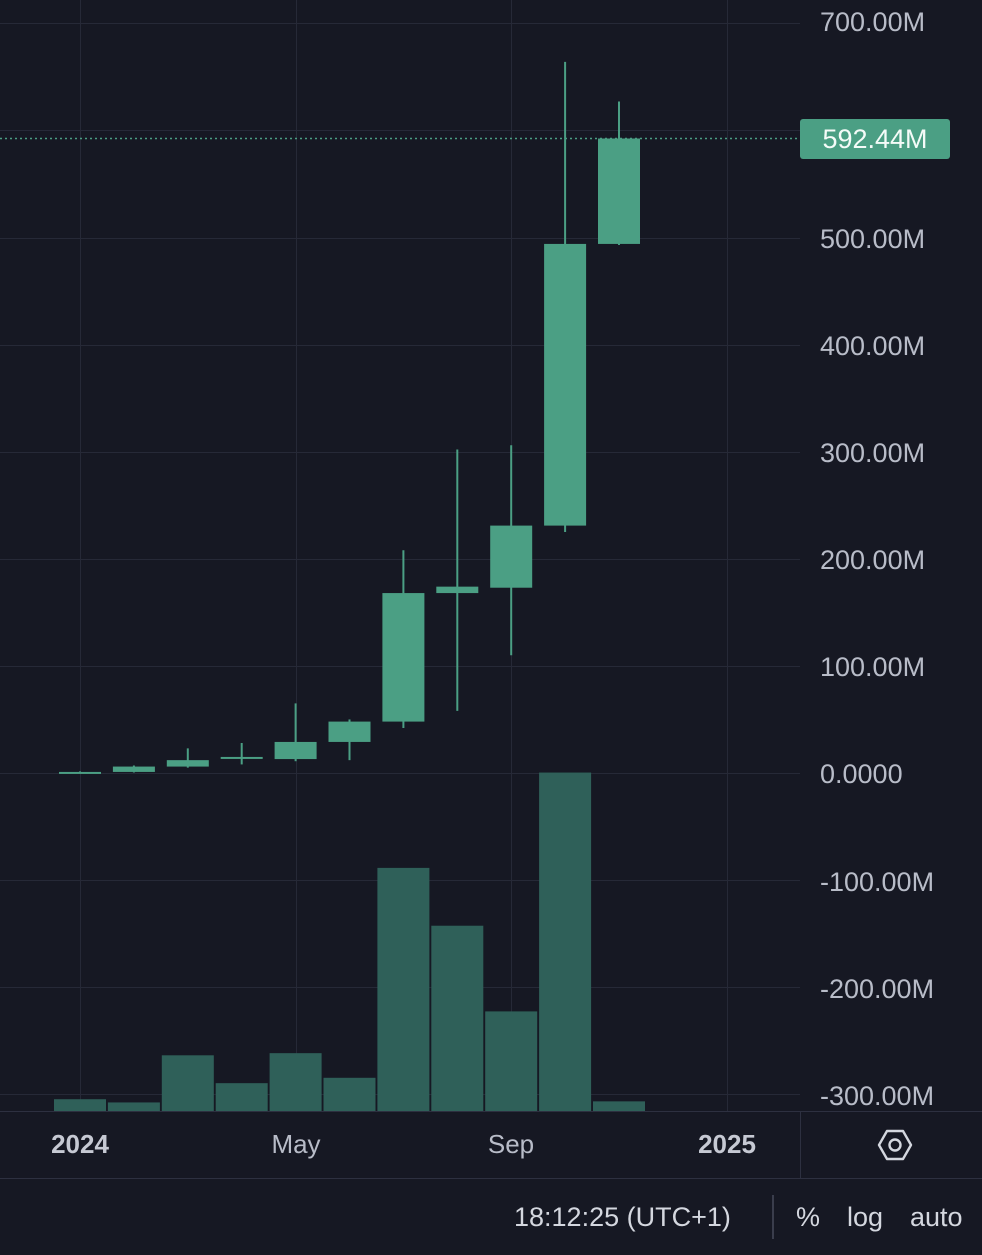 The height and width of the screenshot is (1255, 982). Describe the element at coordinates (877, 1096) in the screenshot. I see `y-tick-label: -300.00M` at that location.